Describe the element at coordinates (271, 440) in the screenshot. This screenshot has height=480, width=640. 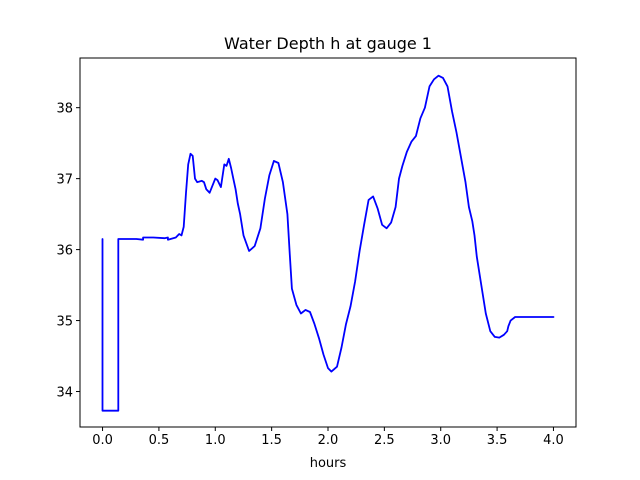
I see `x-tick-label: 1.5` at that location.